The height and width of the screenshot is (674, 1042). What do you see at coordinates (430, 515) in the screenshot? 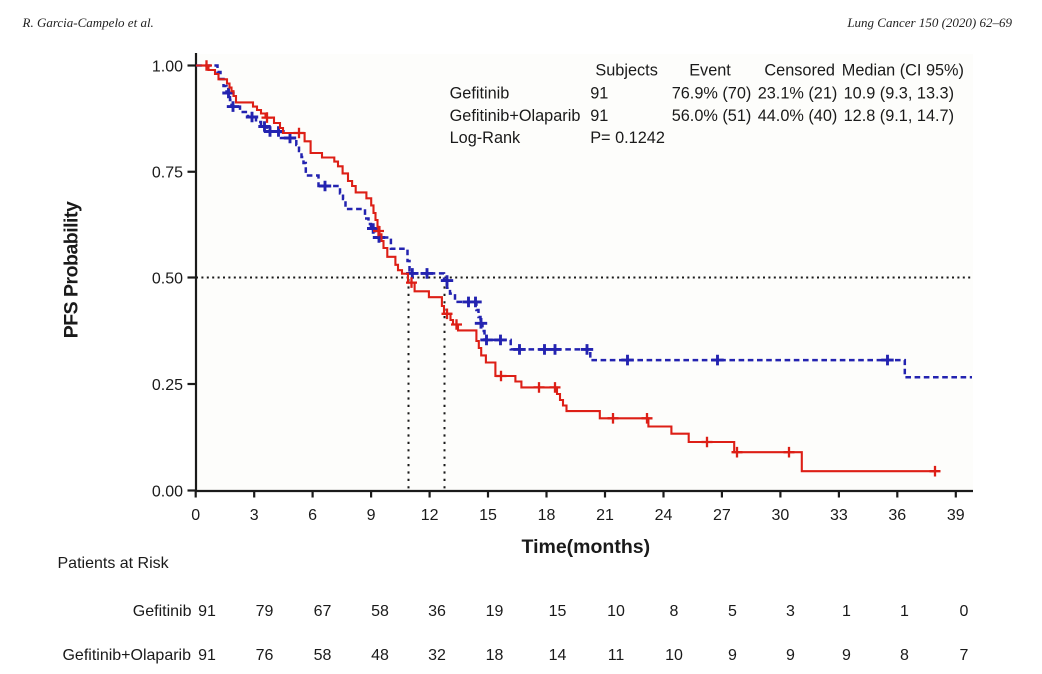
I see `svg-text: 12` at bounding box center [430, 515].